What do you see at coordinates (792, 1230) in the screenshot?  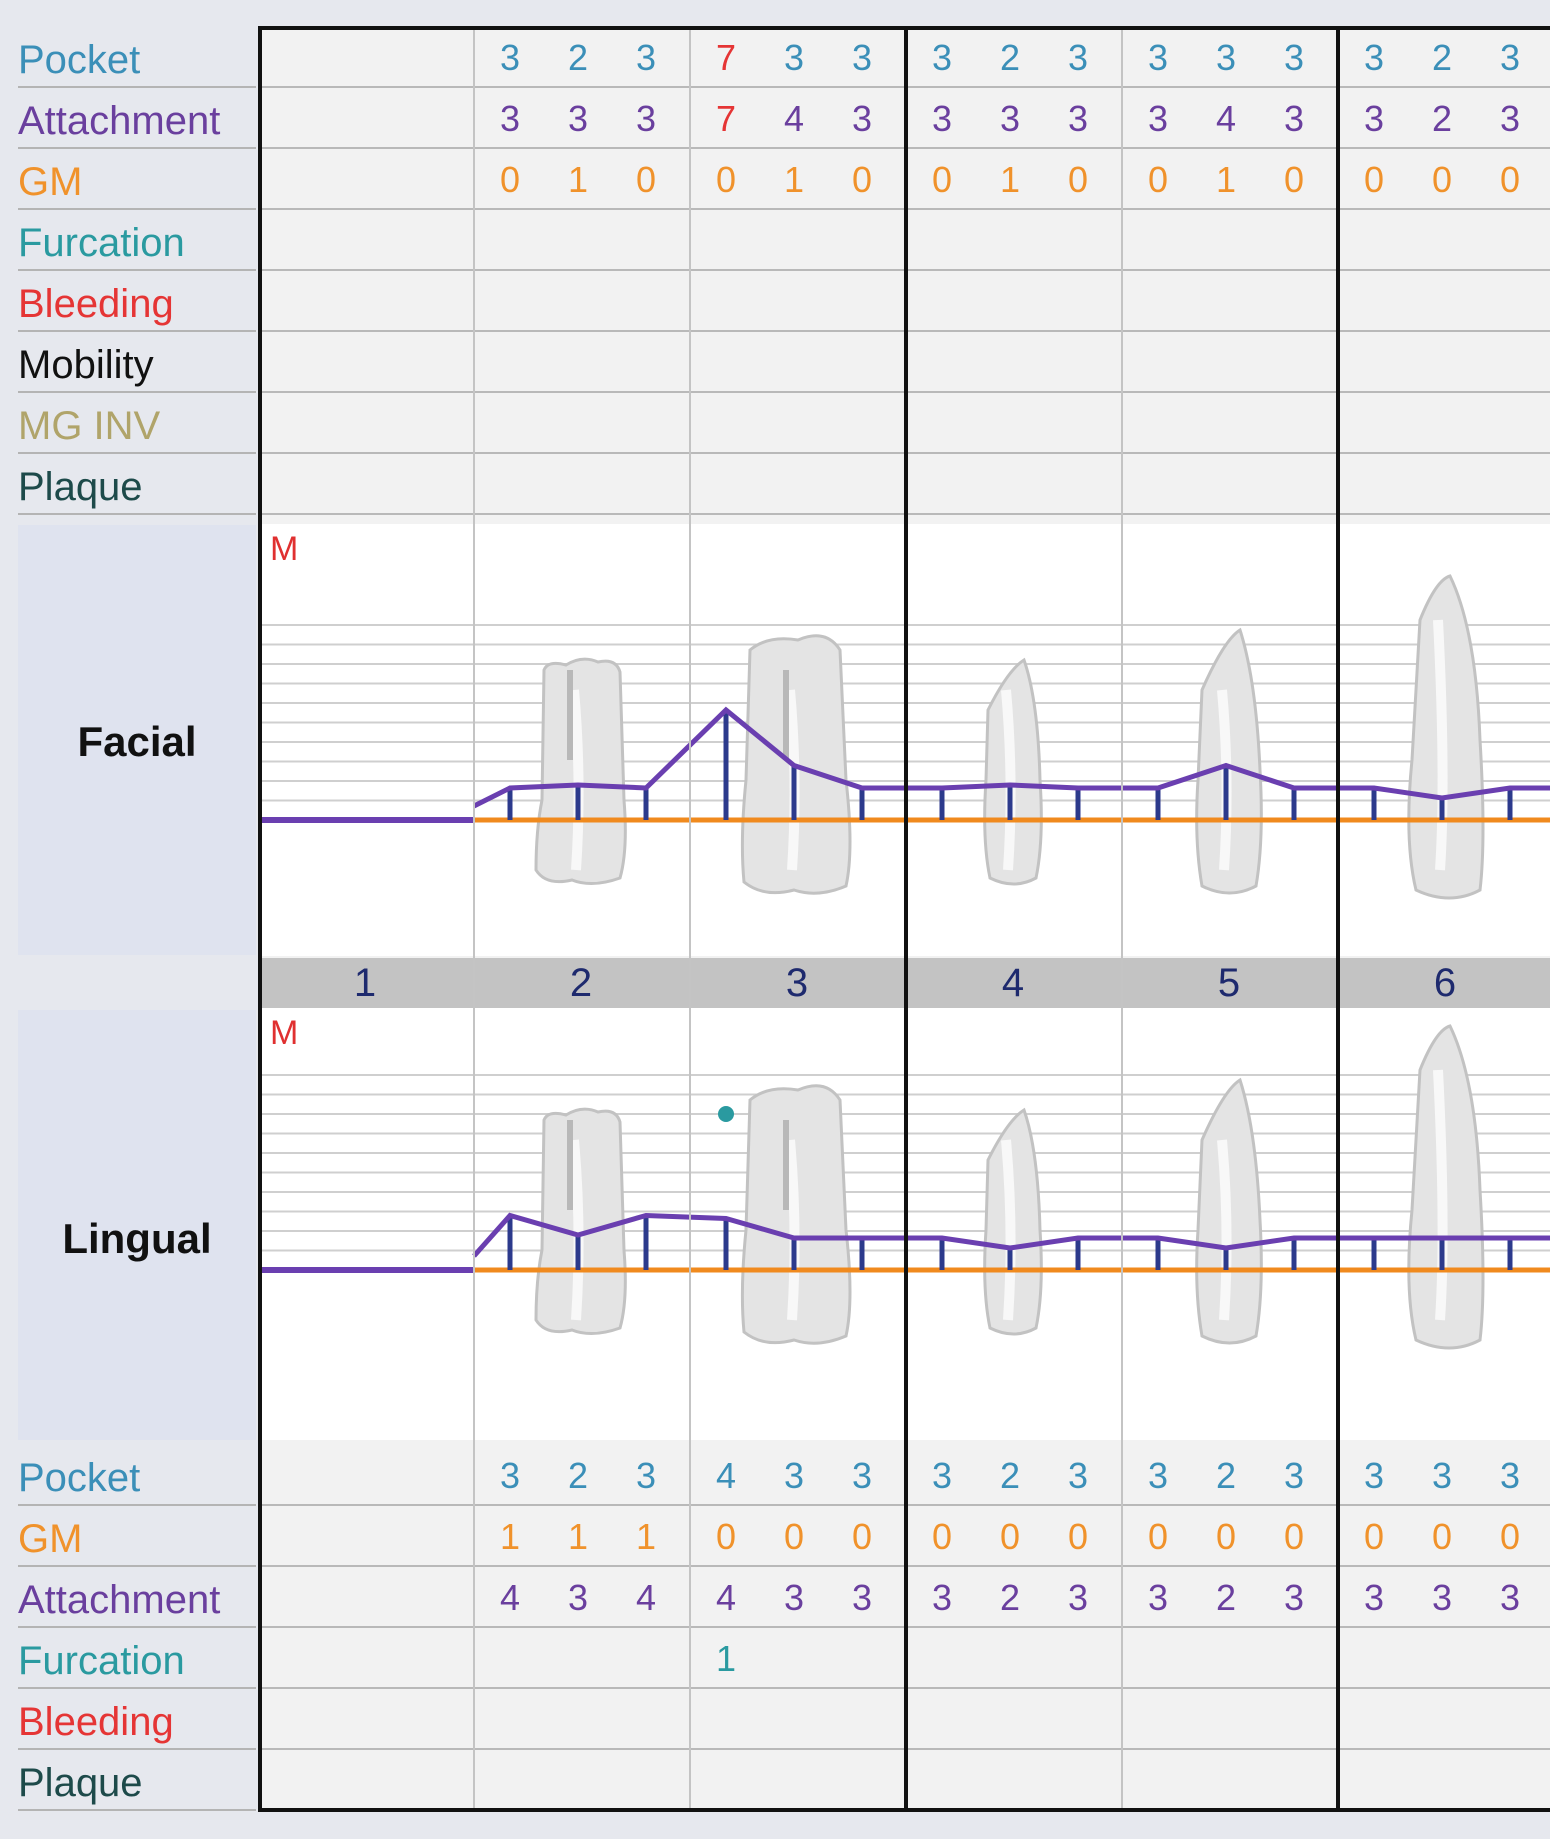 I see `tooth-highlight` at bounding box center [792, 1230].